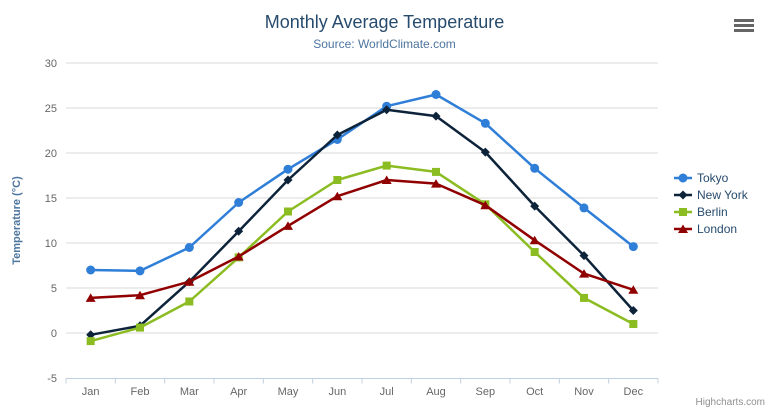 This screenshot has width=769, height=416. What do you see at coordinates (51, 109) in the screenshot?
I see `y-axis-tick-label: 25` at bounding box center [51, 109].